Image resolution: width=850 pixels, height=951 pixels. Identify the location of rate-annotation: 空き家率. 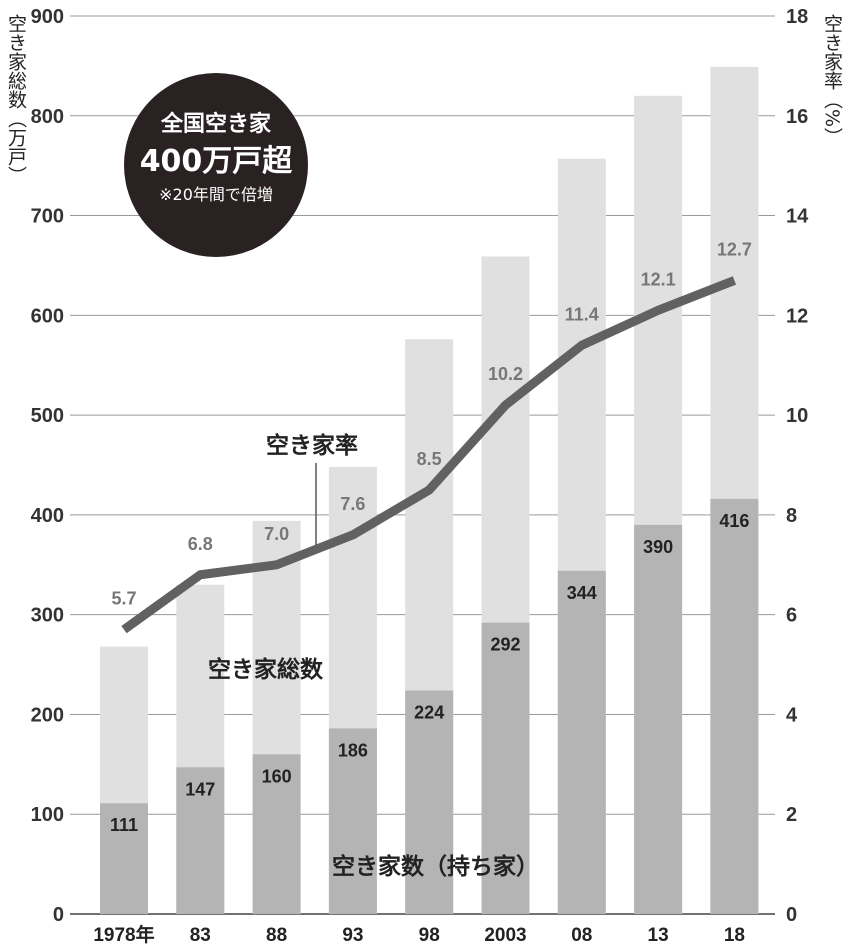
(312, 445).